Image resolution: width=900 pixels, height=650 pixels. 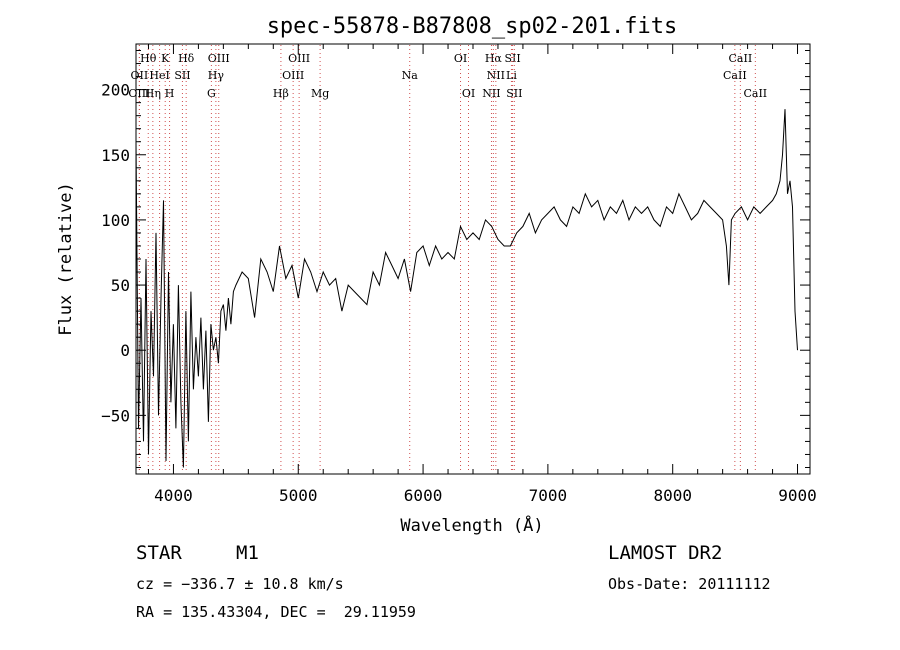 I want to click on redshift-text: cz = −336.7 ± 10.8 km/s, so click(x=240, y=584).